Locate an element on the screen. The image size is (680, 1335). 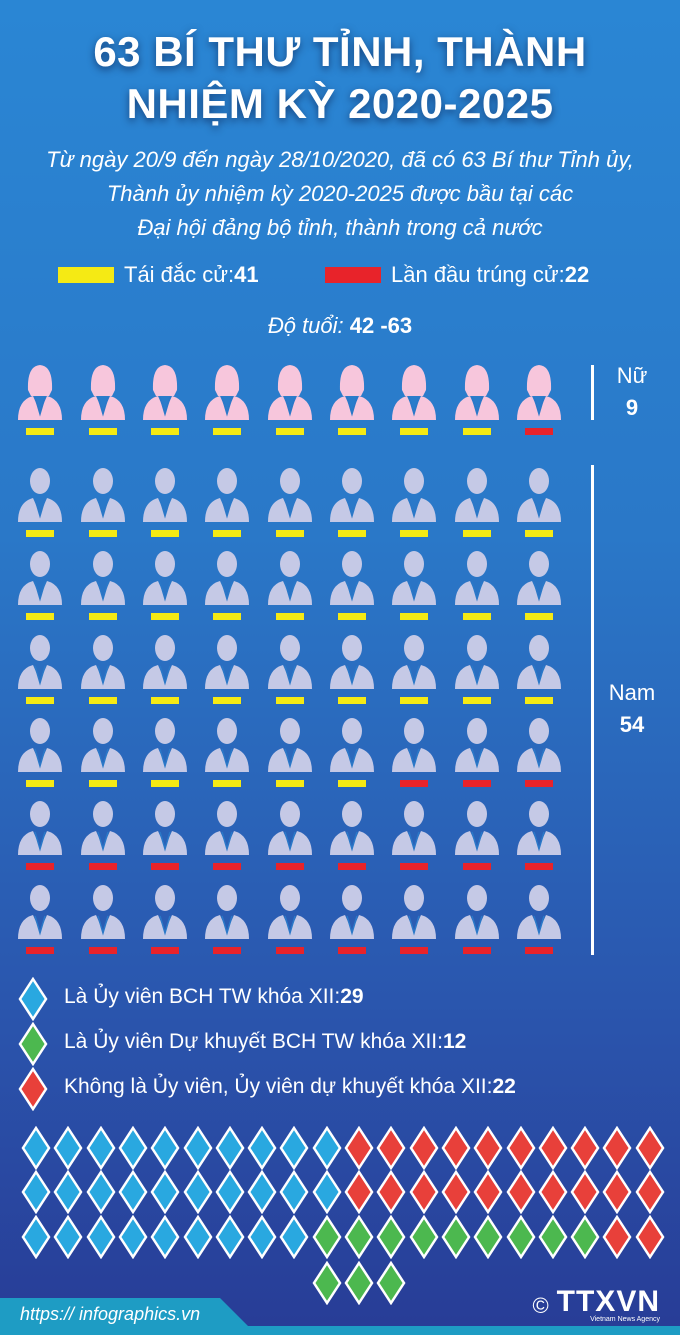
membership-legend-item: Là Ủy viên Dự khuyết BCH TW khóa XII: 12 is located at coordinates (242, 1044).